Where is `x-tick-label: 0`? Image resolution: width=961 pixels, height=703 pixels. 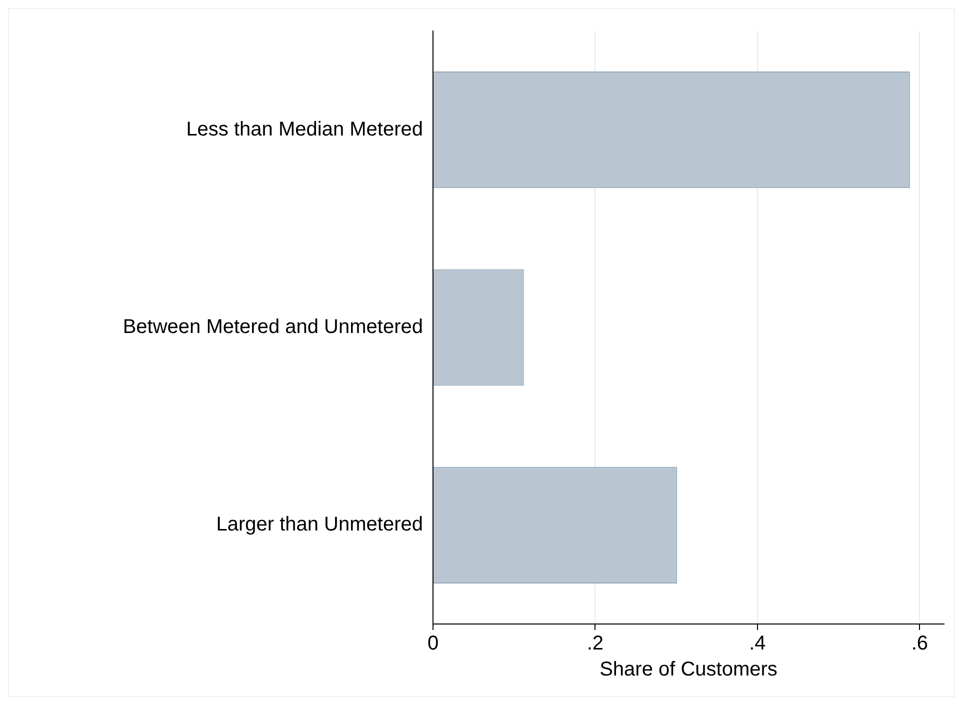
x-tick-label: 0 is located at coordinates (433, 643).